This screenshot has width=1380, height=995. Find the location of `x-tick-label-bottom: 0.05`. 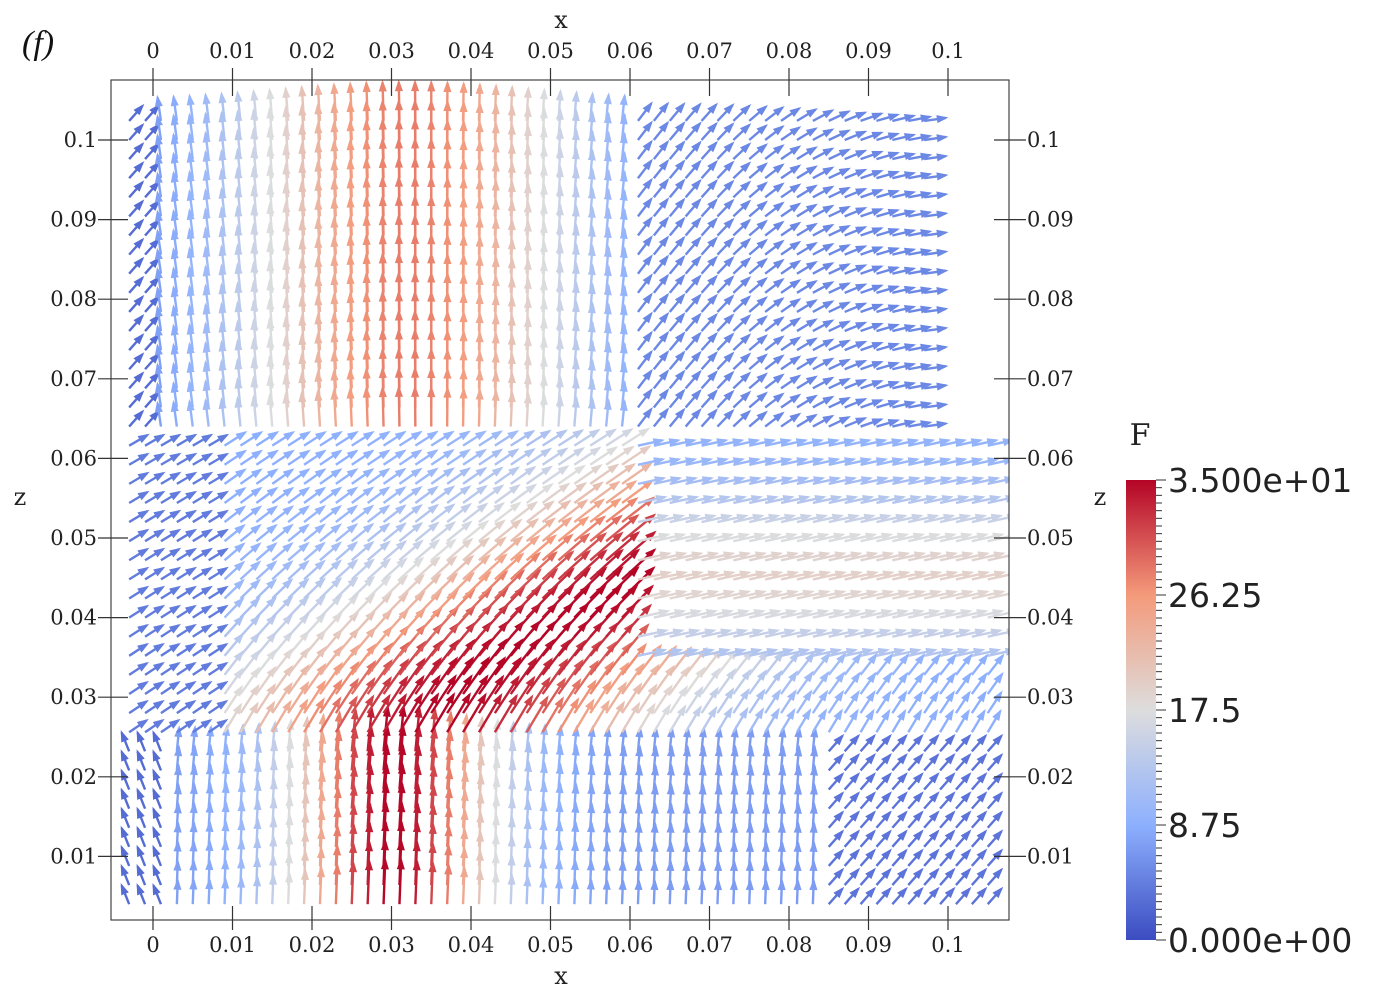

x-tick-label-bottom: 0.05 is located at coordinates (550, 945).